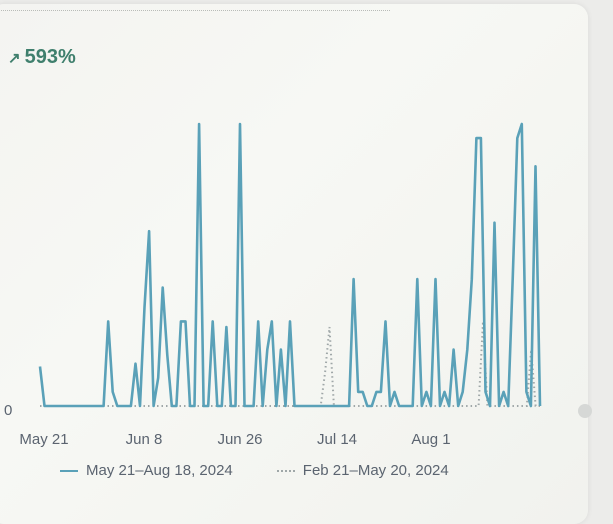  What do you see at coordinates (43, 439) in the screenshot?
I see `x-tick-label: May 21` at bounding box center [43, 439].